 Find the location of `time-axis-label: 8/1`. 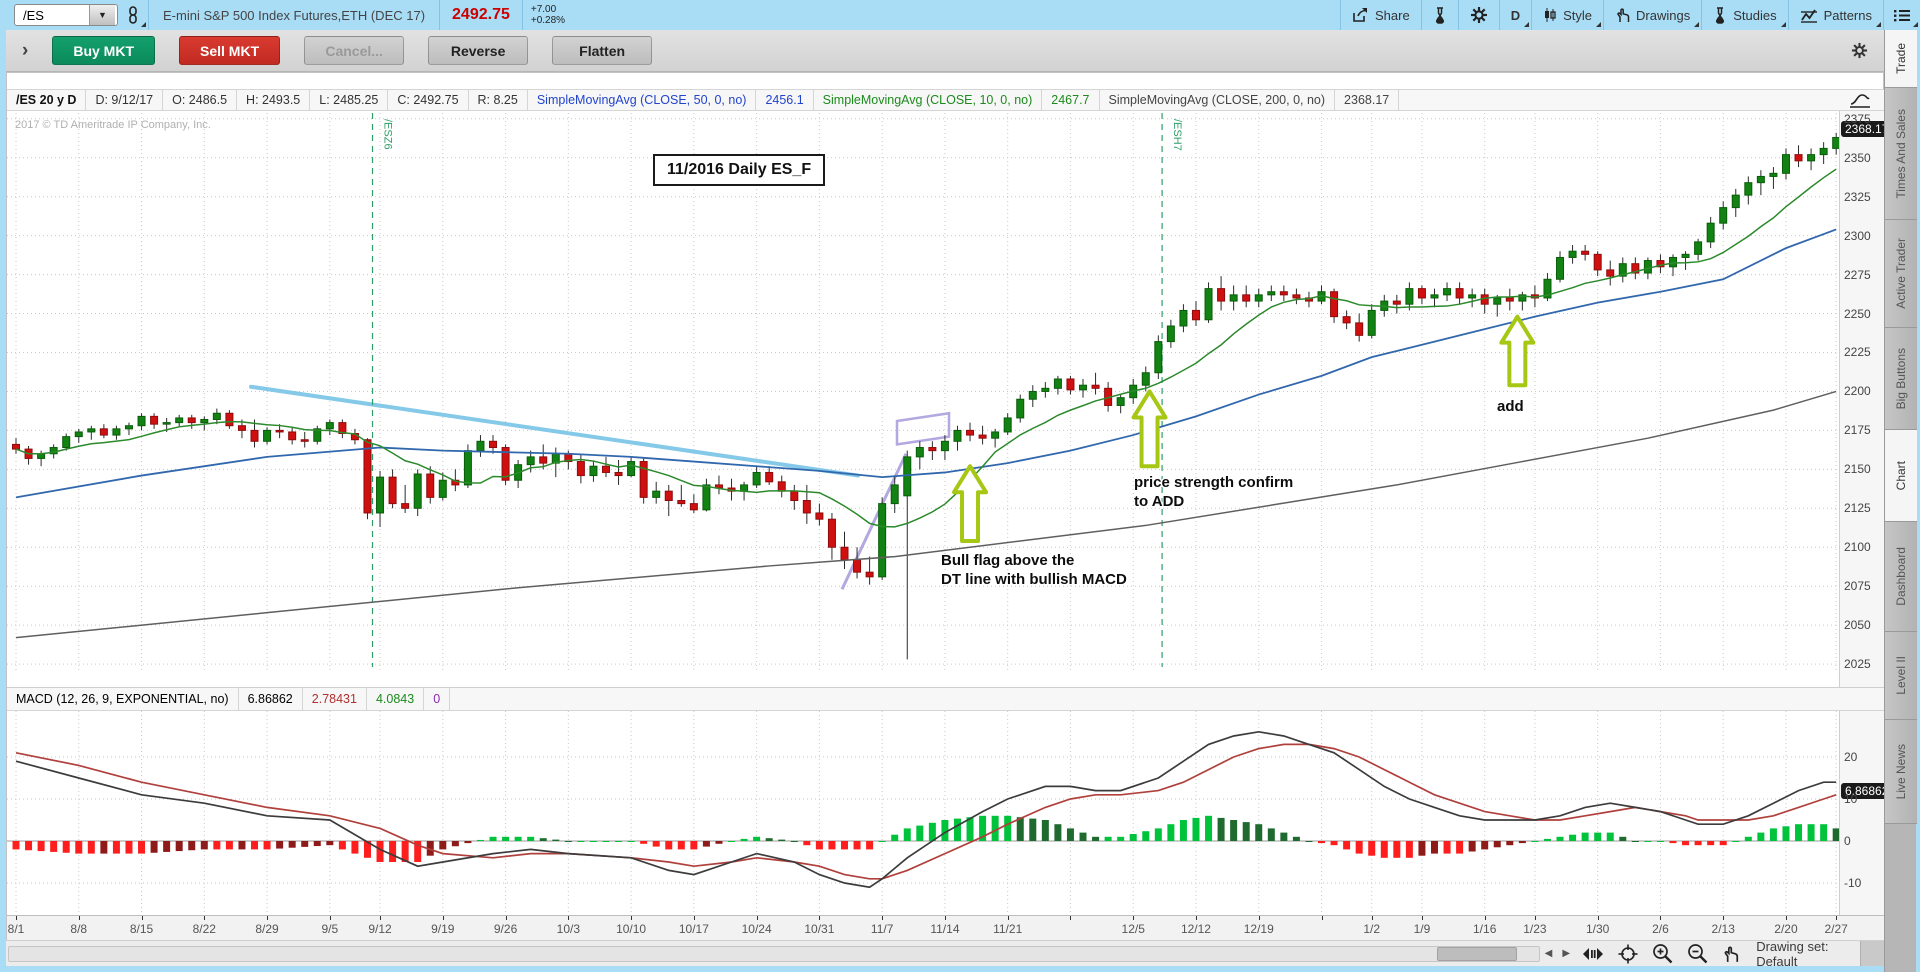

time-axis-label: 8/1 is located at coordinates (16, 929).